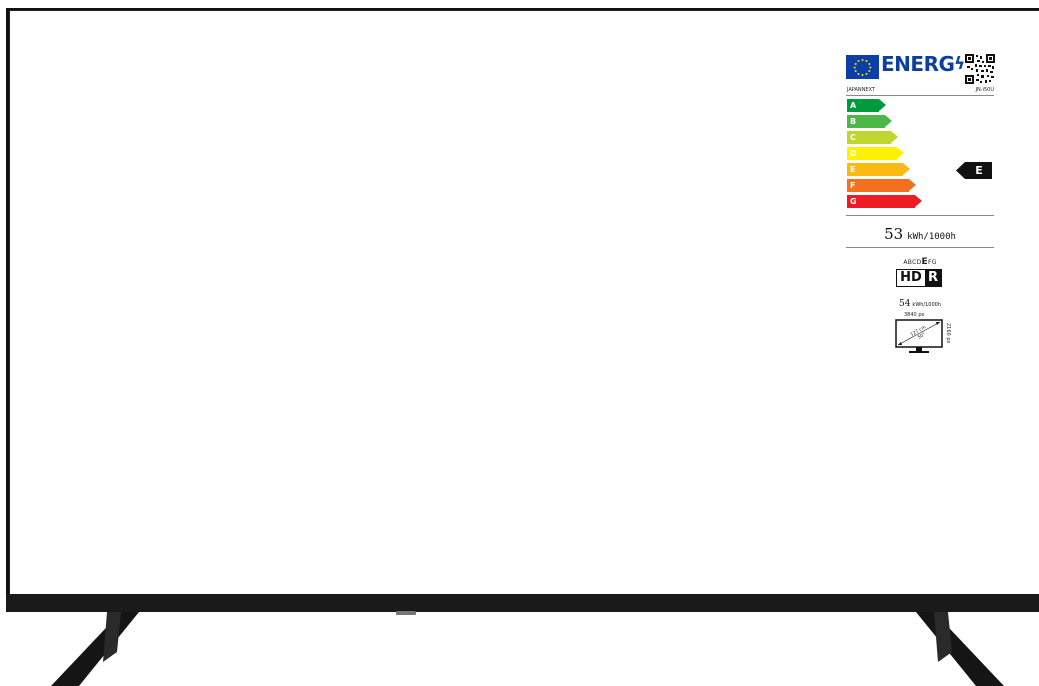  What do you see at coordinates (522, 603) in the screenshot?
I see `tv-bottom-bar` at bounding box center [522, 603].